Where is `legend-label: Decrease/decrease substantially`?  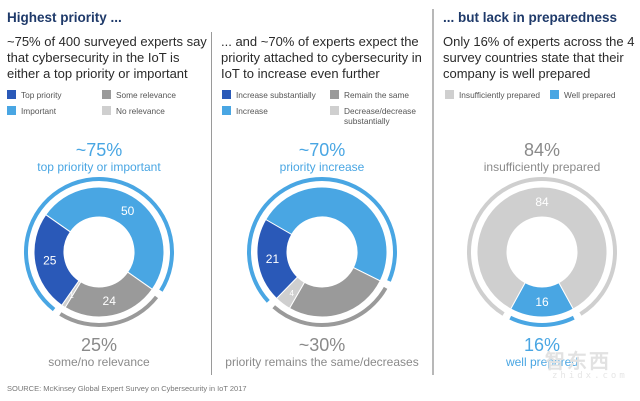 legend-label: Decrease/decrease substantially is located at coordinates (380, 116).